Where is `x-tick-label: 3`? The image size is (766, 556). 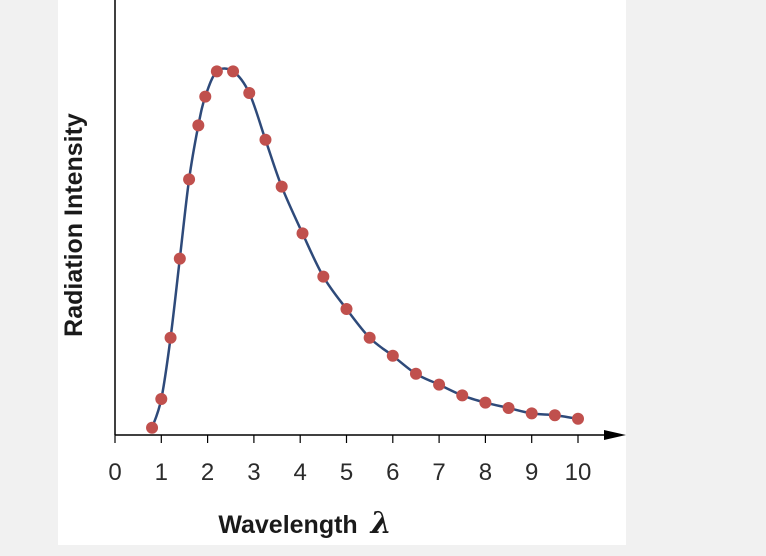
x-tick-label: 3 is located at coordinates (253, 472).